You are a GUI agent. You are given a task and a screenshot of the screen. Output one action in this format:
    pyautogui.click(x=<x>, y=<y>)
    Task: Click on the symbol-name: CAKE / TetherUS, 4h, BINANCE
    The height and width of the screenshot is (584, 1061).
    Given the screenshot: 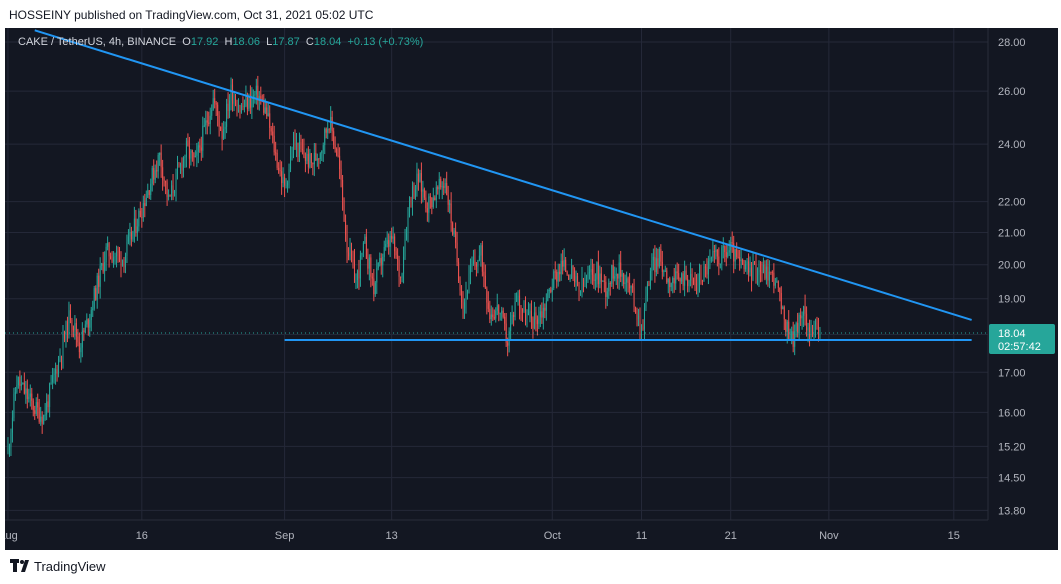 What is the action you would take?
    pyautogui.click(x=97, y=42)
    